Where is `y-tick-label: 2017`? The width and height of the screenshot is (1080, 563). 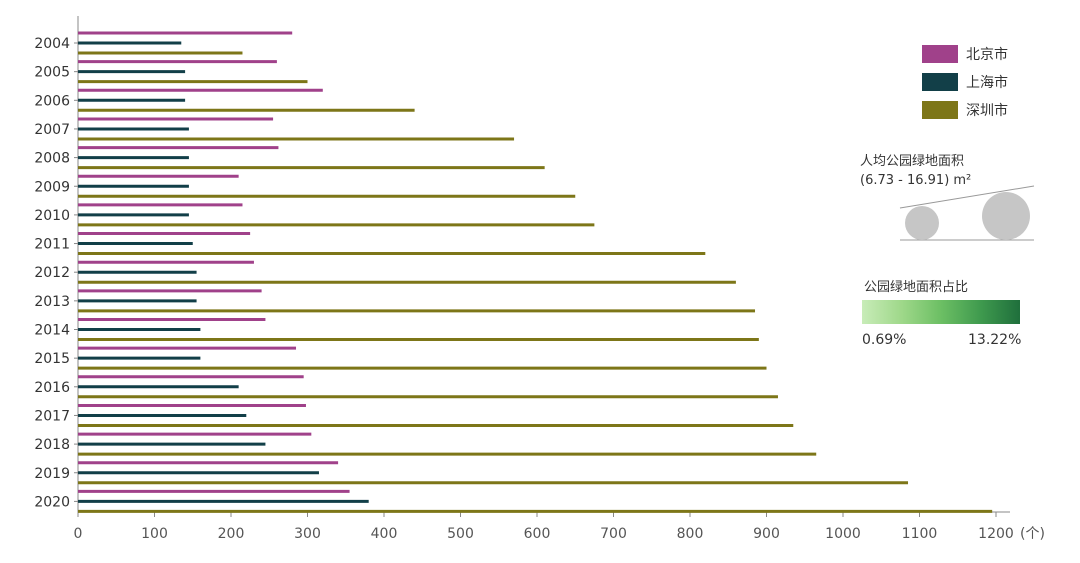 y-tick-label: 2017 is located at coordinates (52, 416).